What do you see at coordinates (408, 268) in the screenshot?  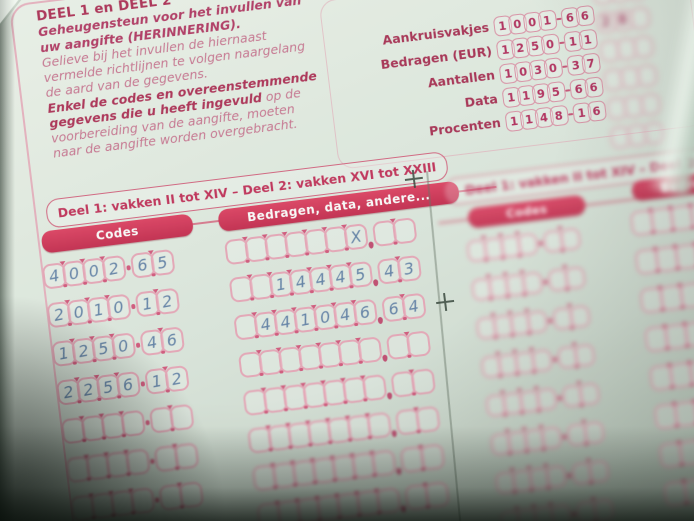 I see `handwritten-digit: 3` at bounding box center [408, 268].